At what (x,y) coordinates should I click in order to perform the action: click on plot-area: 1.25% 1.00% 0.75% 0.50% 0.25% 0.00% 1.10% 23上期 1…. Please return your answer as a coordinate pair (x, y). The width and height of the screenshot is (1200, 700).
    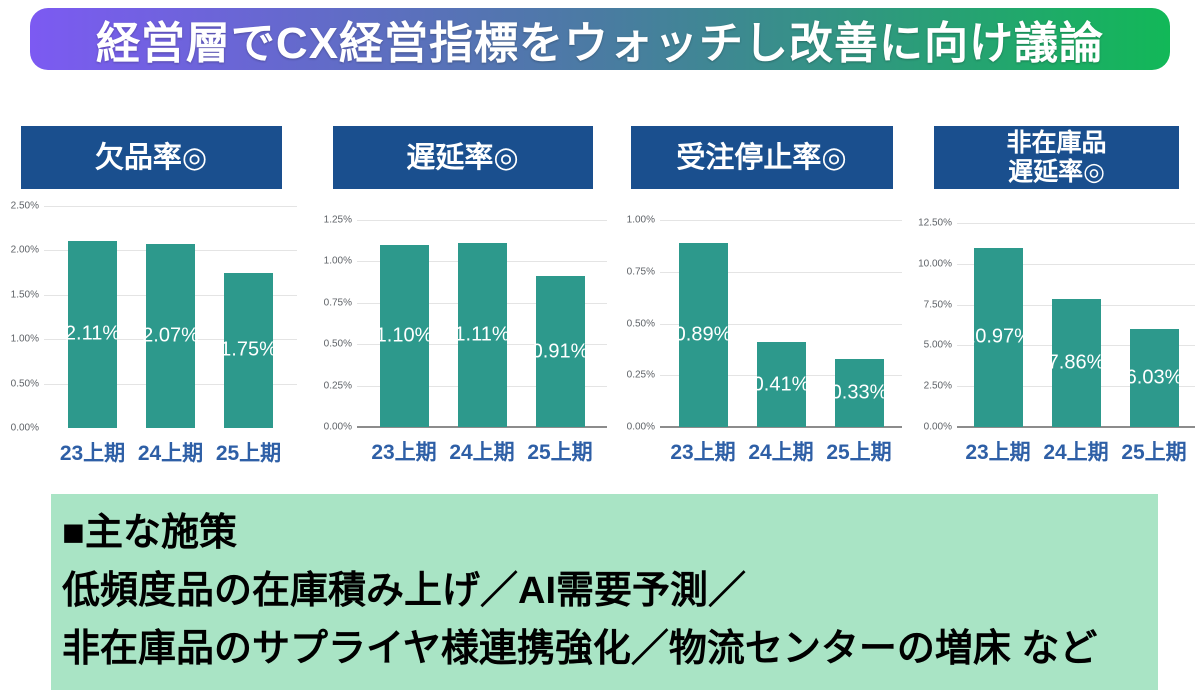
    Looking at the image, I should click on (462, 339).